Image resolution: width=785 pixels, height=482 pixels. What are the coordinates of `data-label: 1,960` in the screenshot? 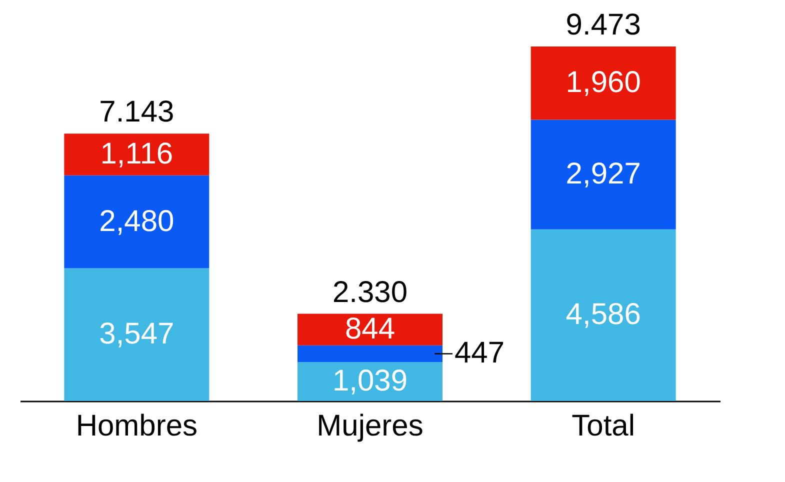 It's located at (603, 83).